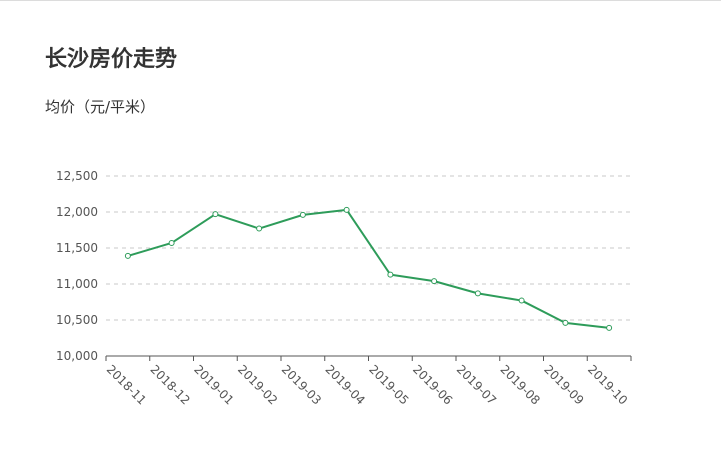  What do you see at coordinates (213, 384) in the screenshot?
I see `x-tick-label: 2019-01` at bounding box center [213, 384].